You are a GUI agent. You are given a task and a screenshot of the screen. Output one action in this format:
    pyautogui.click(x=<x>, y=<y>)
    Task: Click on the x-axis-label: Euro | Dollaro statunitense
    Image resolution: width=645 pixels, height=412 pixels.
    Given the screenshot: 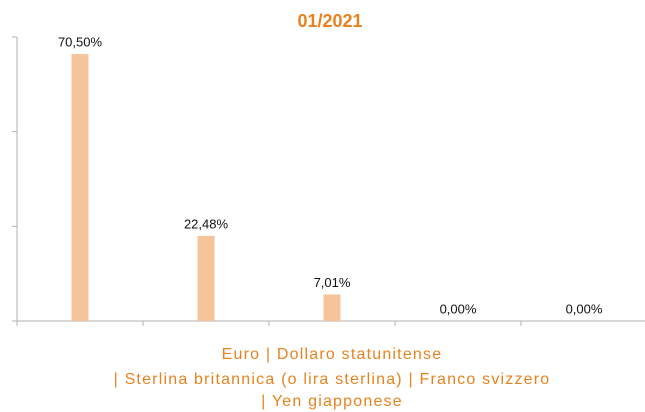 What is the action you would take?
    pyautogui.click(x=332, y=354)
    